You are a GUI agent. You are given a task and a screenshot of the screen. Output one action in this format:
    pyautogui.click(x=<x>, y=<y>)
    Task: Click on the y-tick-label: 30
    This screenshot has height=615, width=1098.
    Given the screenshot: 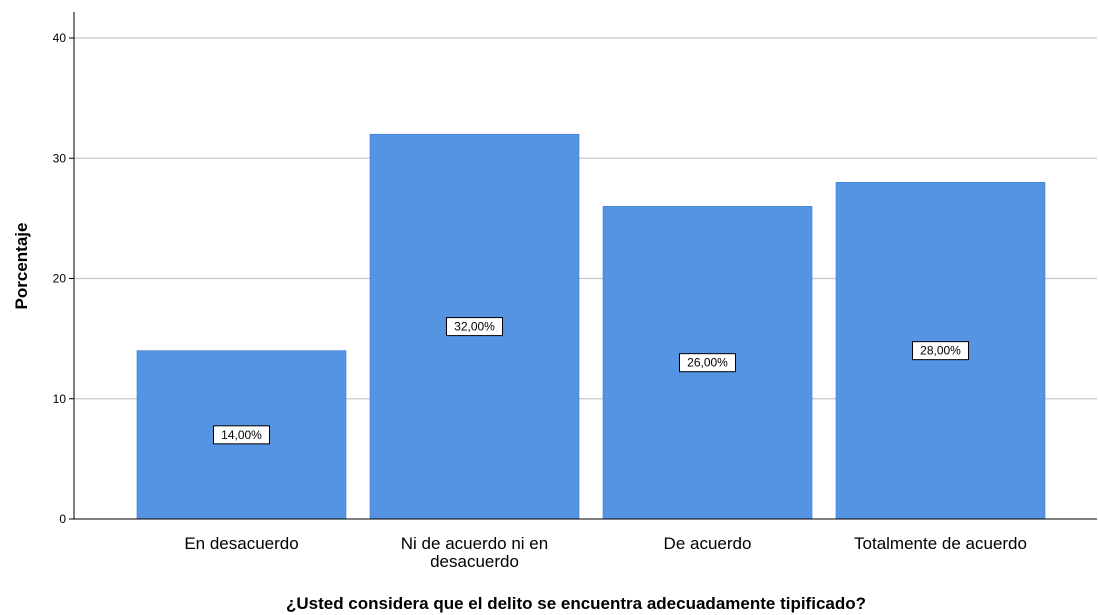 What is the action you would take?
    pyautogui.click(x=60, y=158)
    